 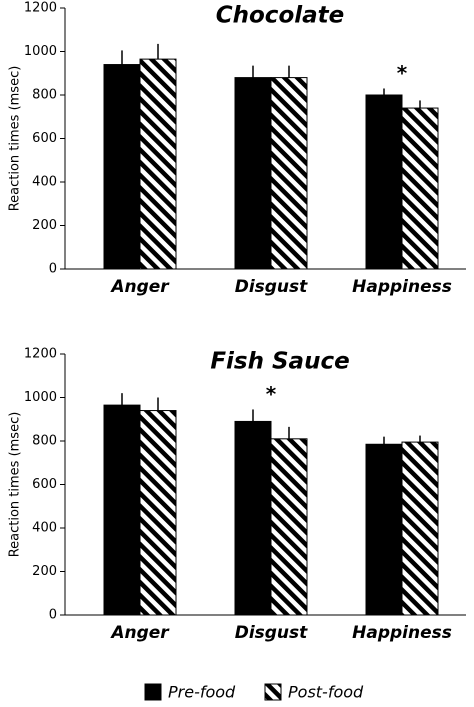 What do you see at coordinates (326, 692) in the screenshot?
I see `legend-label: Post-food` at bounding box center [326, 692].